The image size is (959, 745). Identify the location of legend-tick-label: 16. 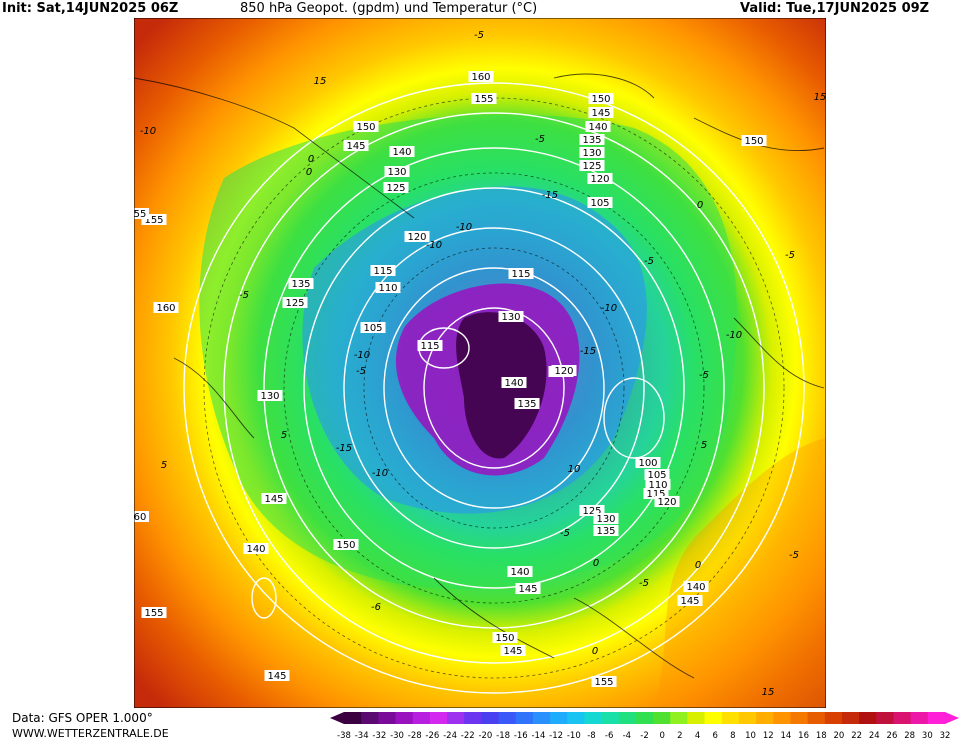
(803, 736).